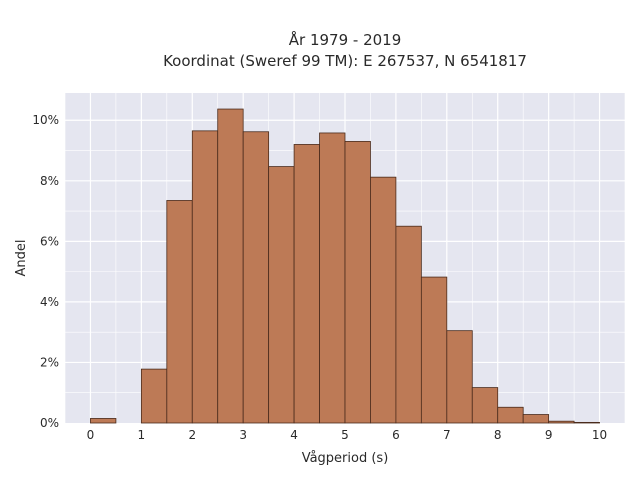  Describe the element at coordinates (345, 39) in the screenshot. I see `chart-title-line1: År 1979 - 2019` at that location.